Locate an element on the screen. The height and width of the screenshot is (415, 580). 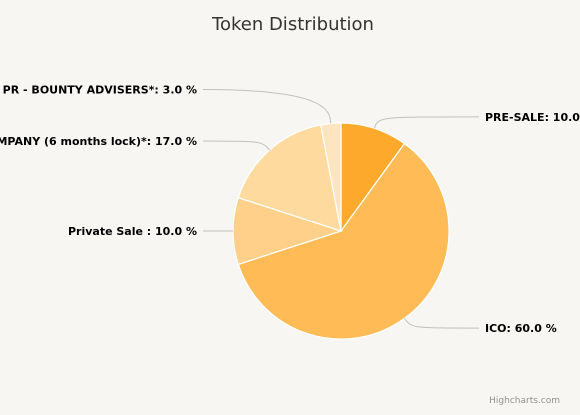
credits-link: Highcharts.com is located at coordinates (524, 401).